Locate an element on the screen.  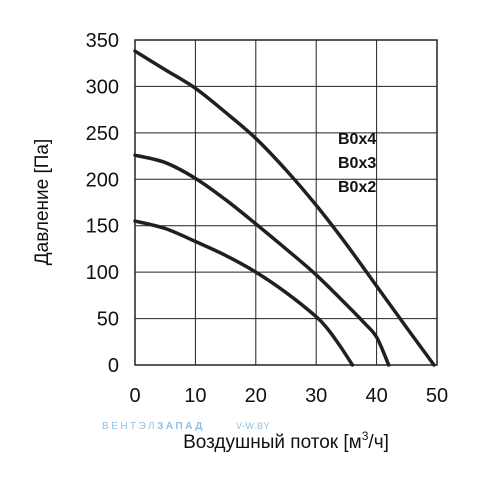
y-tick-label-1: 50 is located at coordinates (108, 320).